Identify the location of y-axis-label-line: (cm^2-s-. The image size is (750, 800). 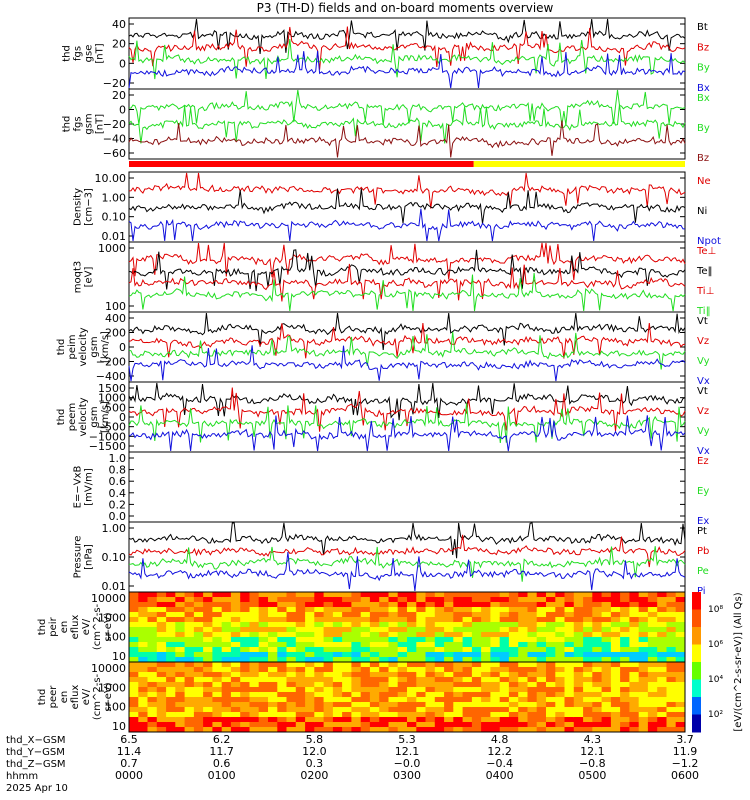
(97, 696).